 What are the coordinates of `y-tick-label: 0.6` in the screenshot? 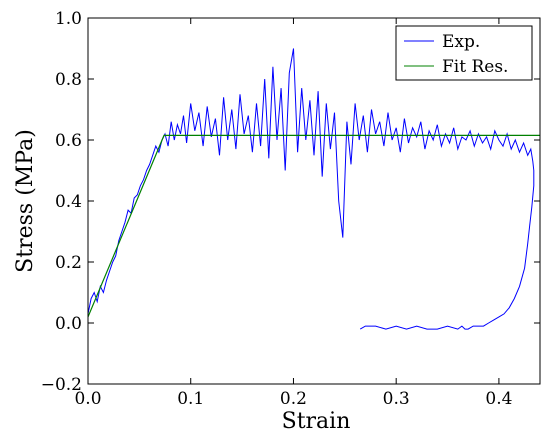 It's located at (68, 141).